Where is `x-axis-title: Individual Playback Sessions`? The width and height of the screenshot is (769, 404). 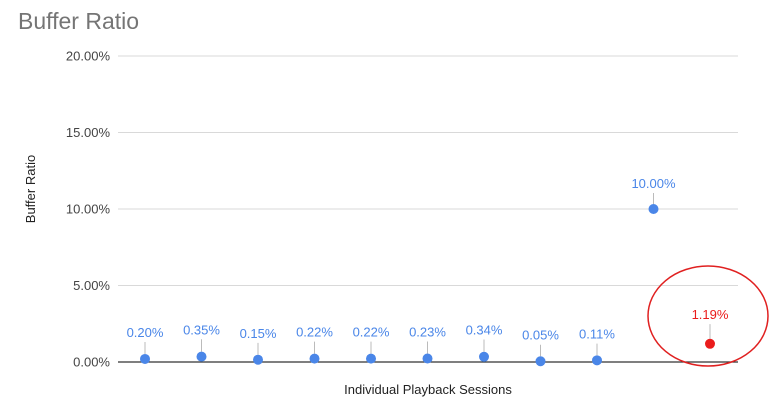
x-axis-title: Individual Playback Sessions is located at coordinates (428, 389).